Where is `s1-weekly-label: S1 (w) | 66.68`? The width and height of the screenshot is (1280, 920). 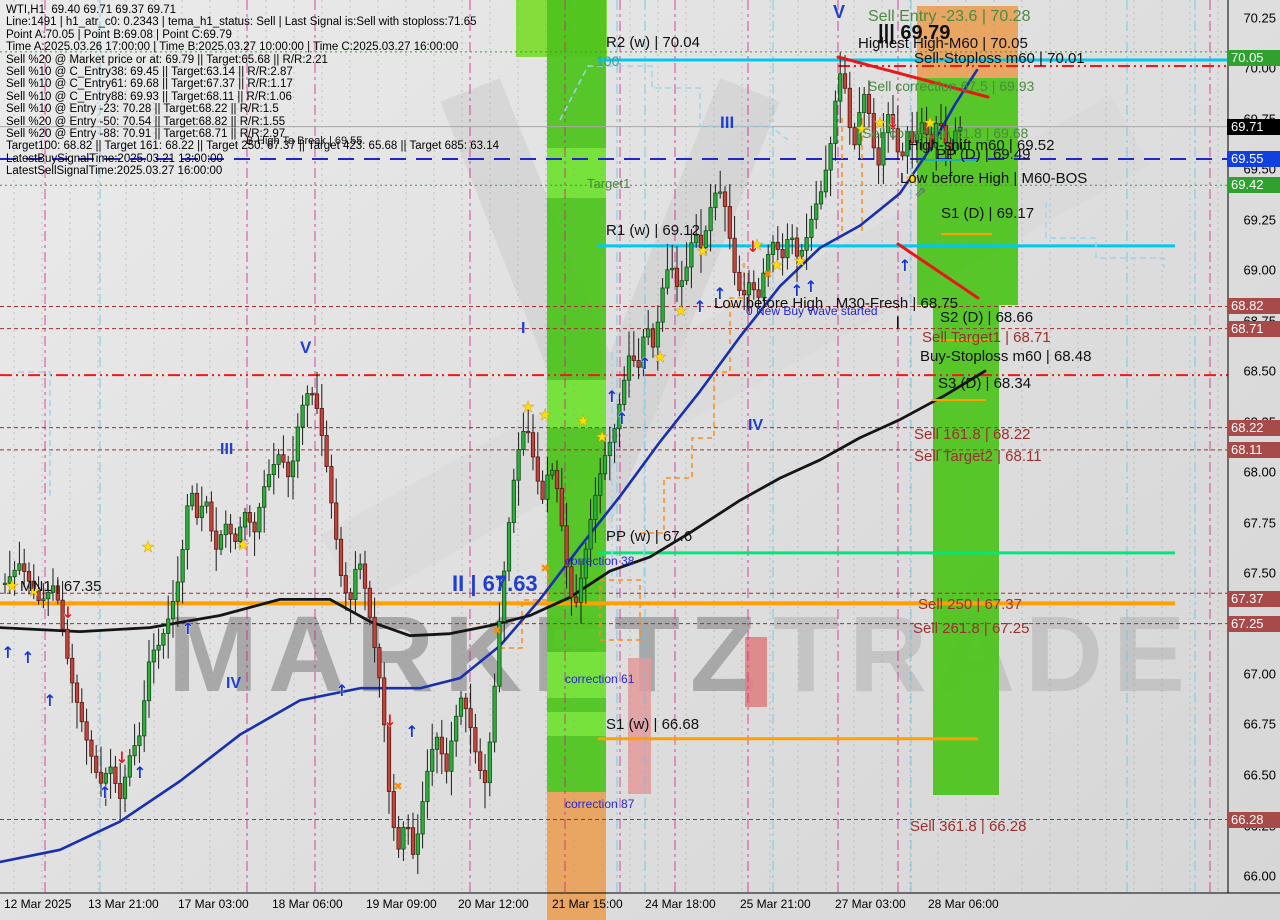 s1-weekly-label: S1 (w) | 66.68 is located at coordinates (653, 724).